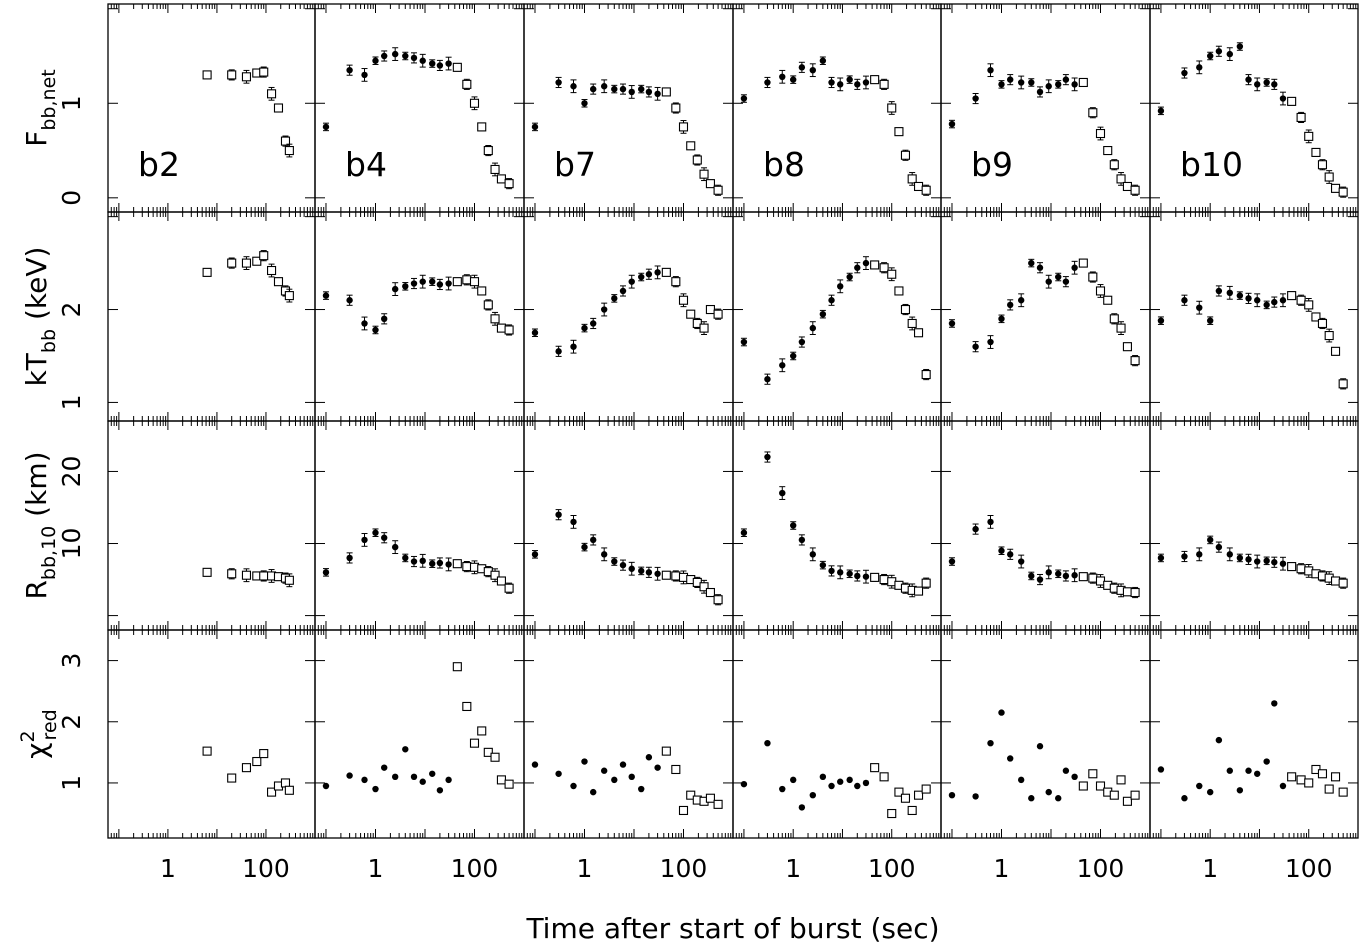  What do you see at coordinates (39, 413) in the screenshot?
I see `y-axis-labels: Fbb,net kTbb (keV) Rbb,10 (km) χ2red` at bounding box center [39, 413].